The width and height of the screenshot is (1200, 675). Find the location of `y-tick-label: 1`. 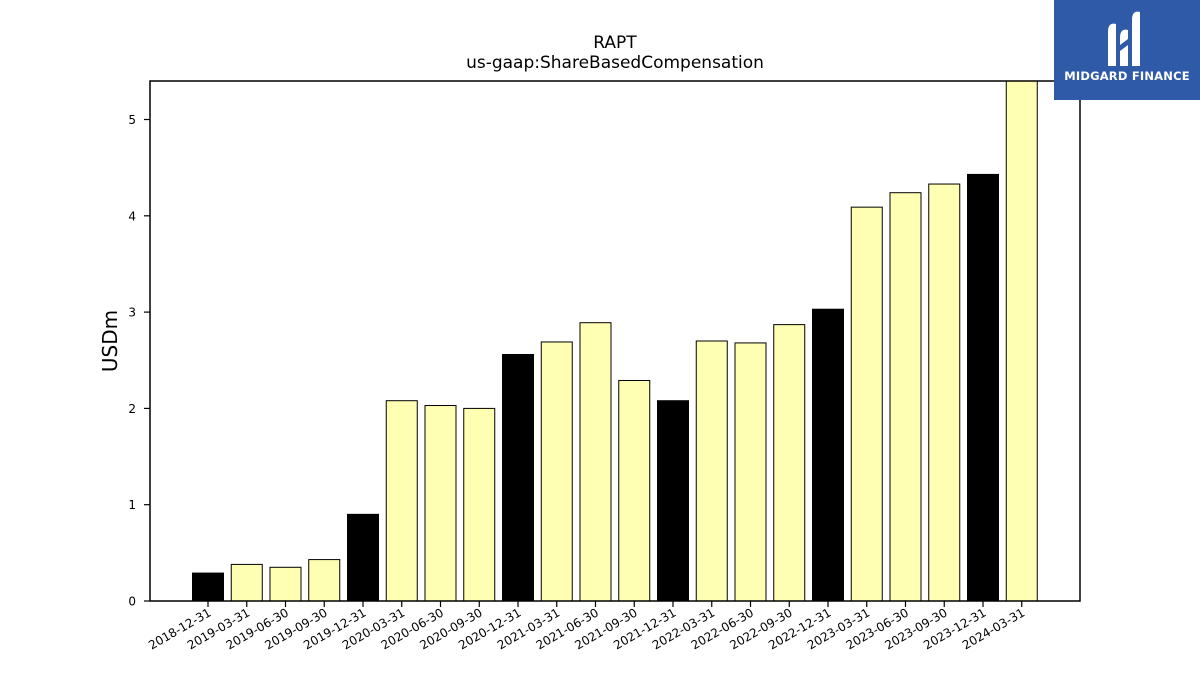

y-tick-label: 1 is located at coordinates (132, 505).